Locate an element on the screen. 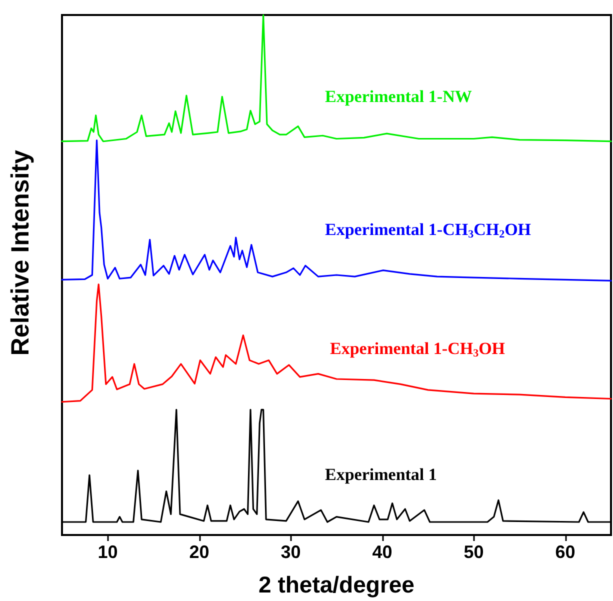  x-axis-title: 2 theta/degree is located at coordinates (336, 585).